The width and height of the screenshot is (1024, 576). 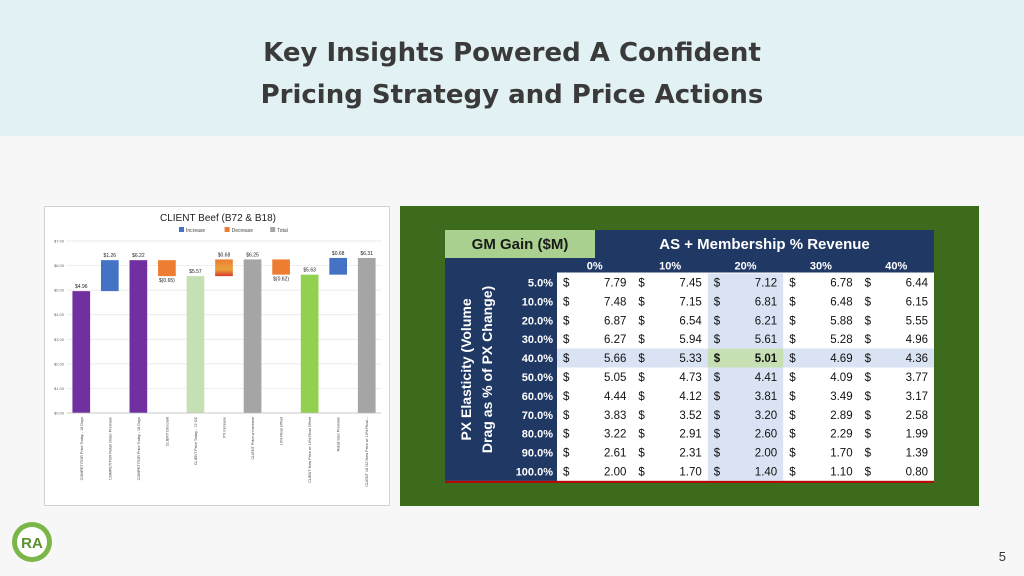 I want to click on row-label: 5.0%, so click(x=540, y=283).